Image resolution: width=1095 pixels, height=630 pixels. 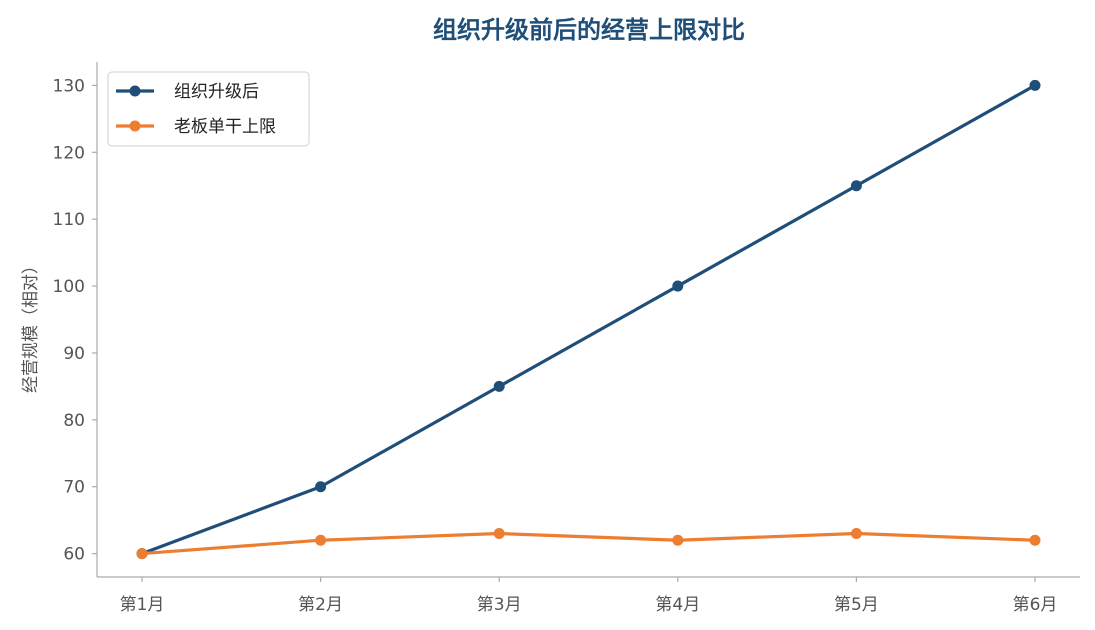 What do you see at coordinates (69, 220) in the screenshot?
I see `y-tick-label: 110` at bounding box center [69, 220].